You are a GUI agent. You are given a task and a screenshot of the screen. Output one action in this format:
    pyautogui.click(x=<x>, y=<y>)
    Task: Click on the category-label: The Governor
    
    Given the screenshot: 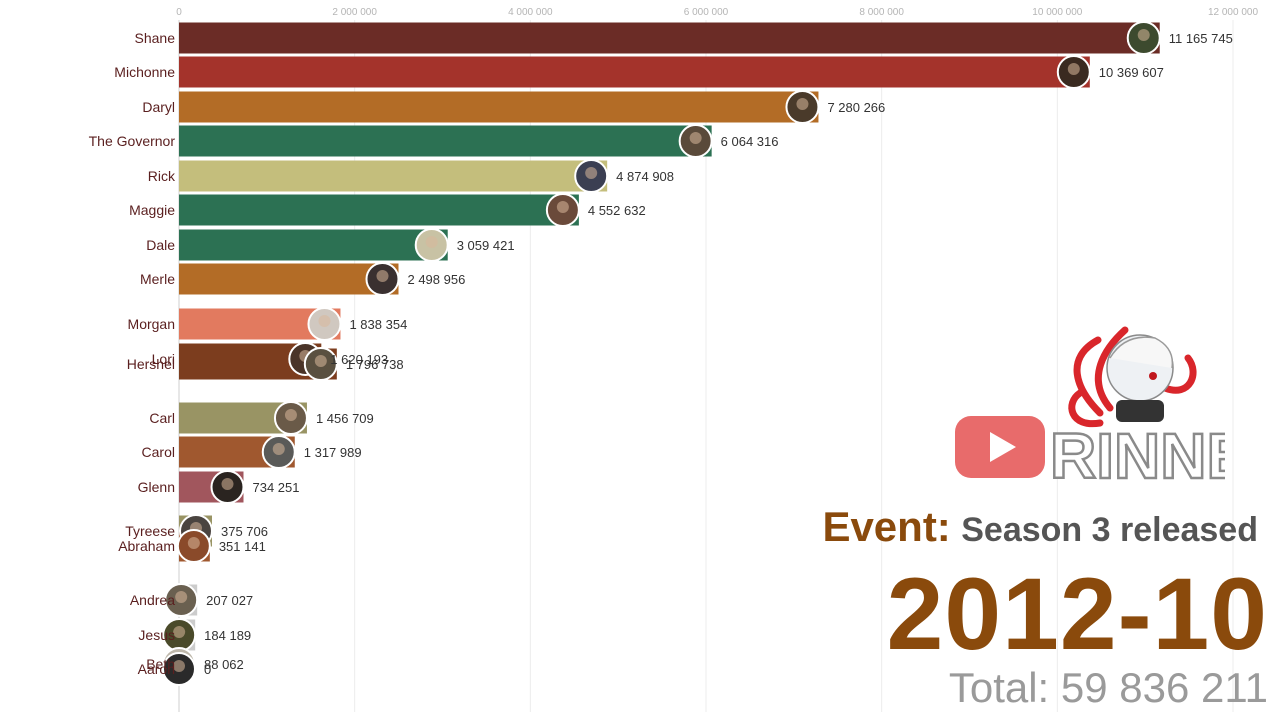 What is the action you would take?
    pyautogui.click(x=132, y=141)
    